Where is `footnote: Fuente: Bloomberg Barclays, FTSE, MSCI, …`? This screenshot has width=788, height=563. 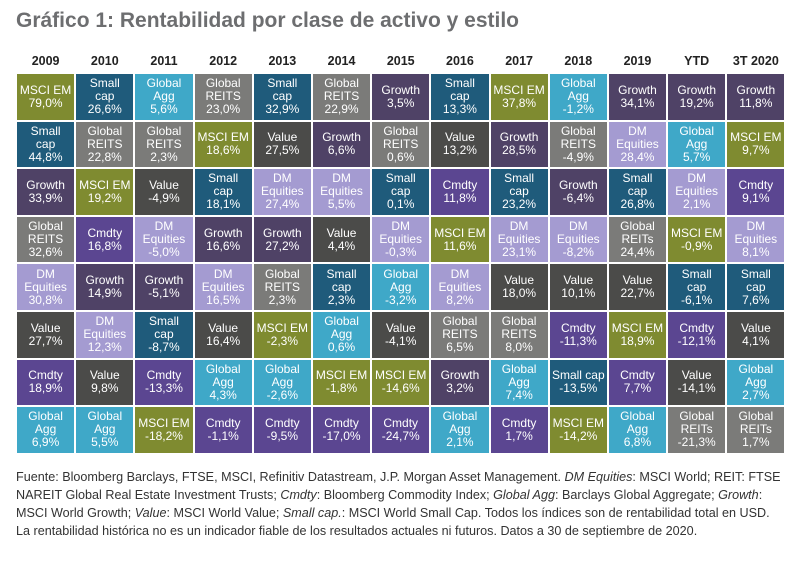
footnote: Fuente: Bloomberg Barclays, FTSE, MSCI, … is located at coordinates (401, 504).